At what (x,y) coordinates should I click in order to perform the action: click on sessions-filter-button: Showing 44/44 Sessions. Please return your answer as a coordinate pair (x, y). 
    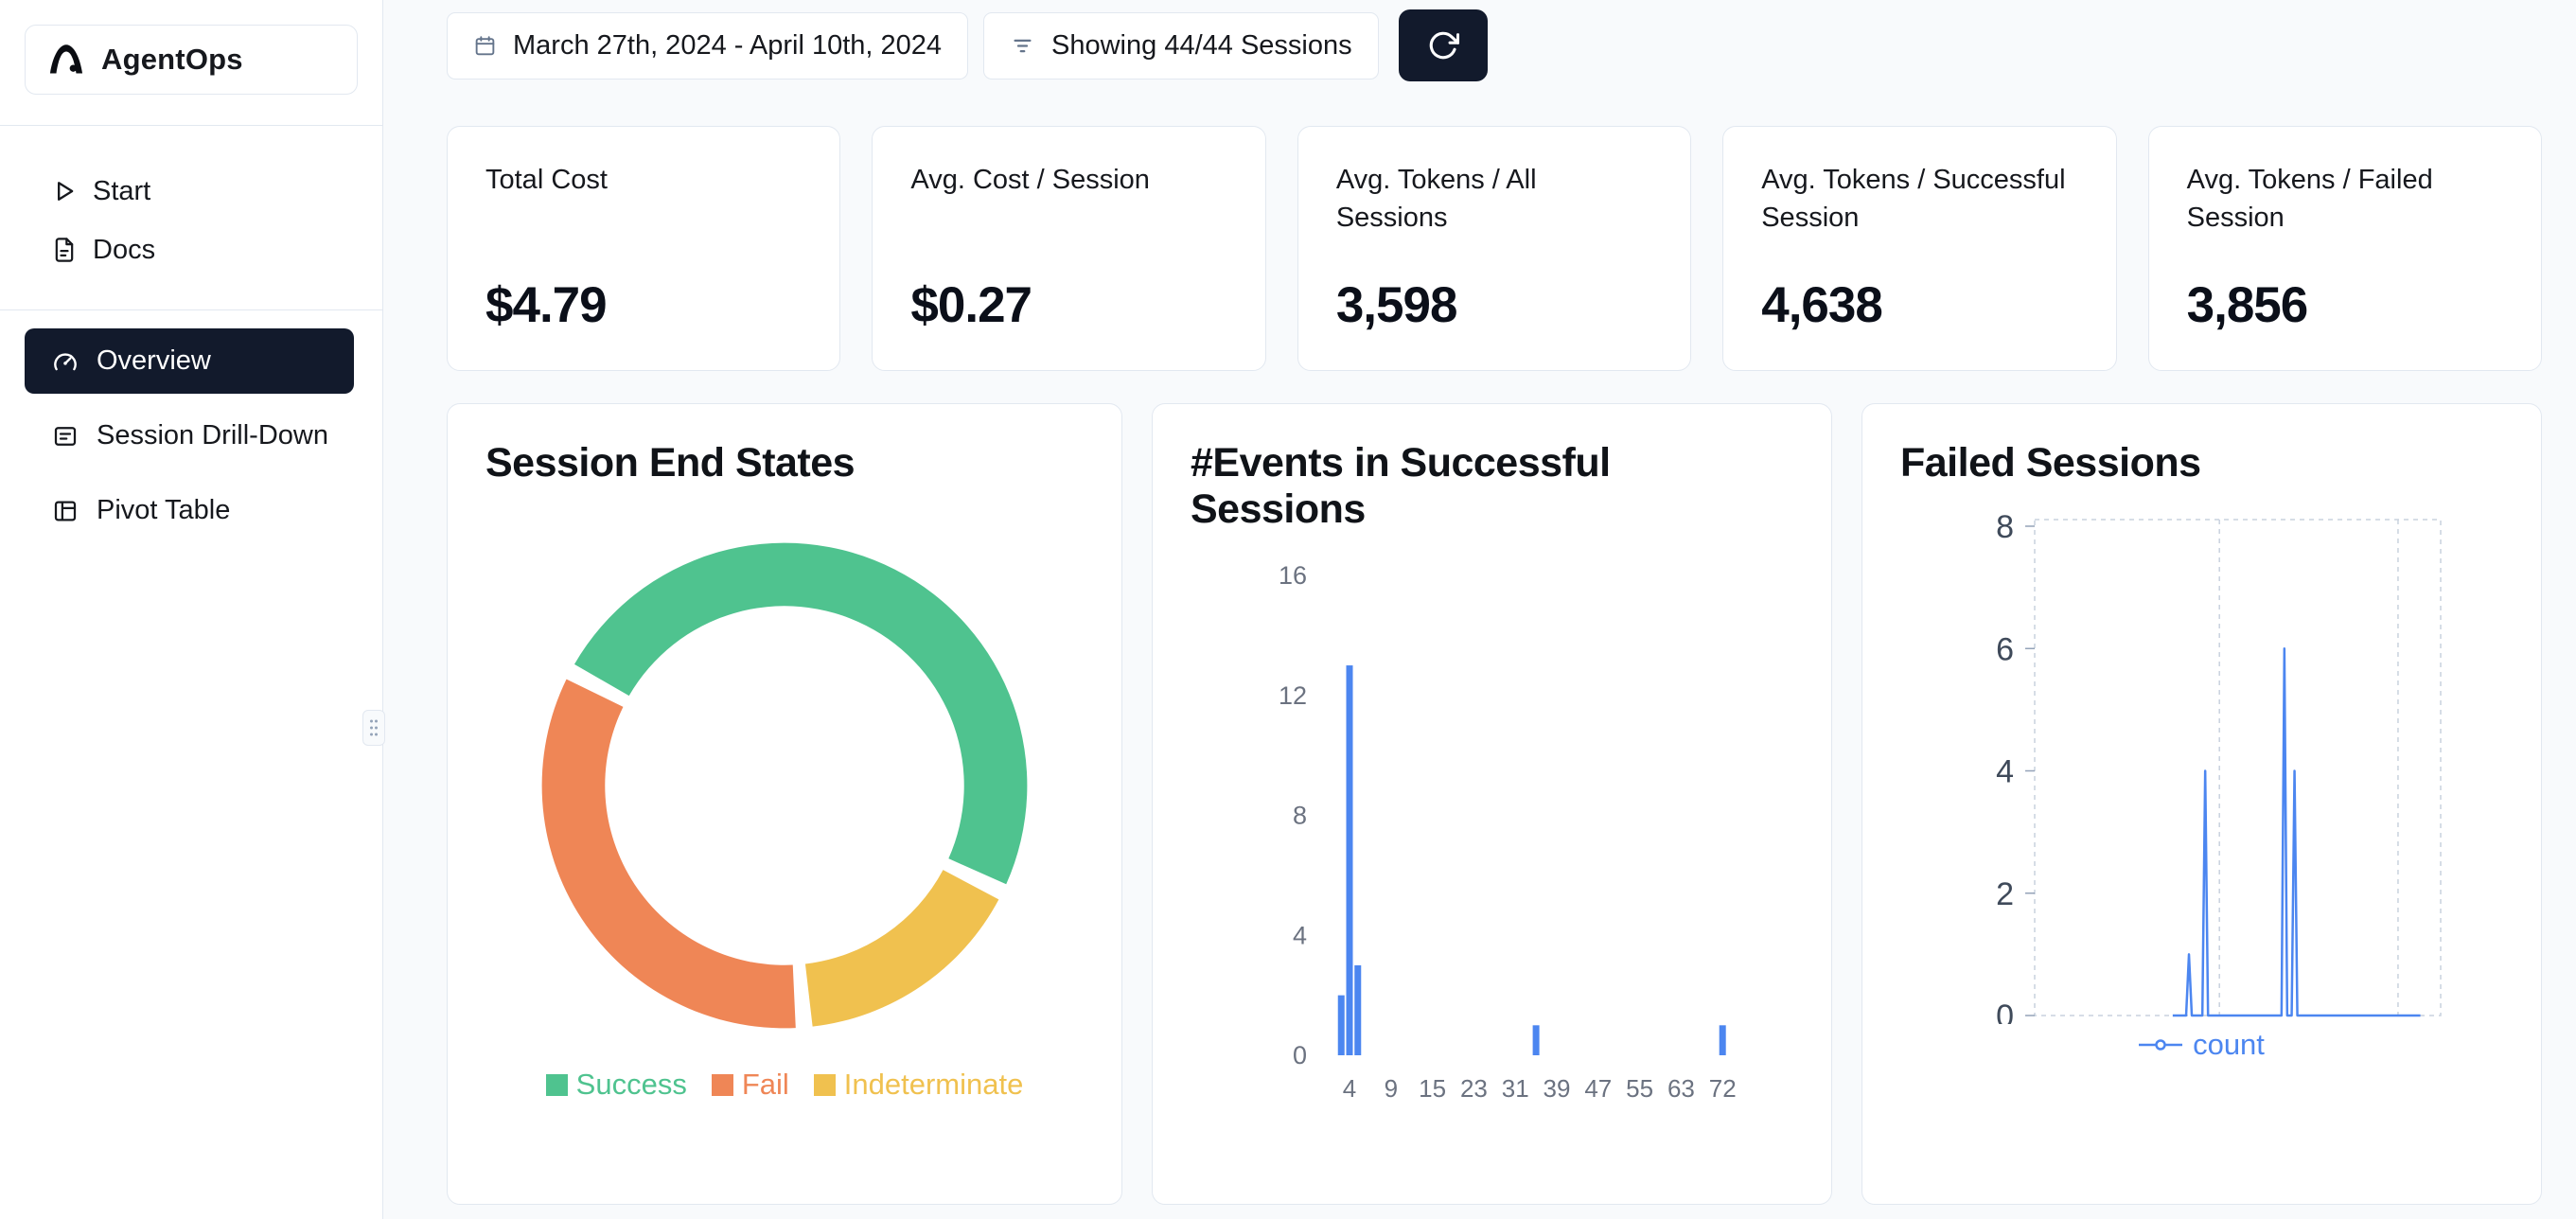
    Looking at the image, I should click on (1181, 45).